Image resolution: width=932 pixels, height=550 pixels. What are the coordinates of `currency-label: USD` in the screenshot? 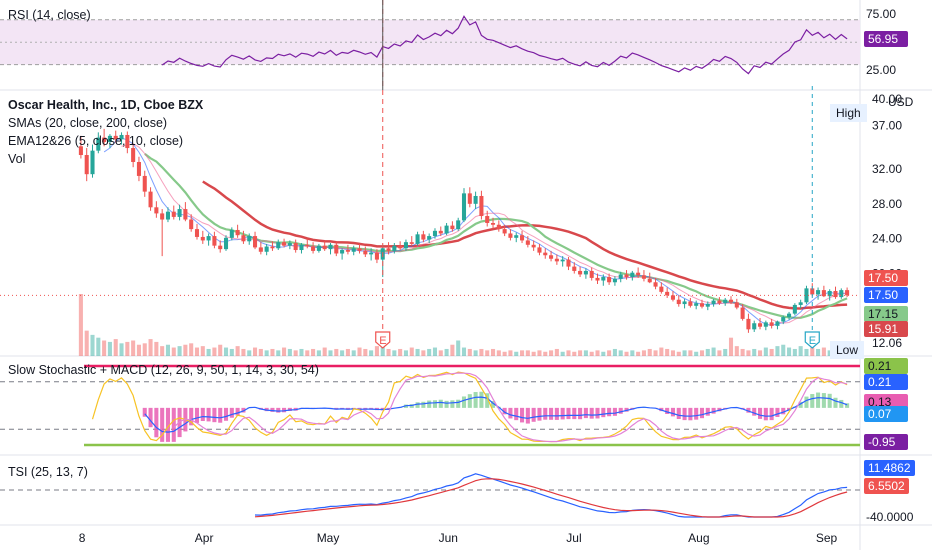 It's located at (901, 102).